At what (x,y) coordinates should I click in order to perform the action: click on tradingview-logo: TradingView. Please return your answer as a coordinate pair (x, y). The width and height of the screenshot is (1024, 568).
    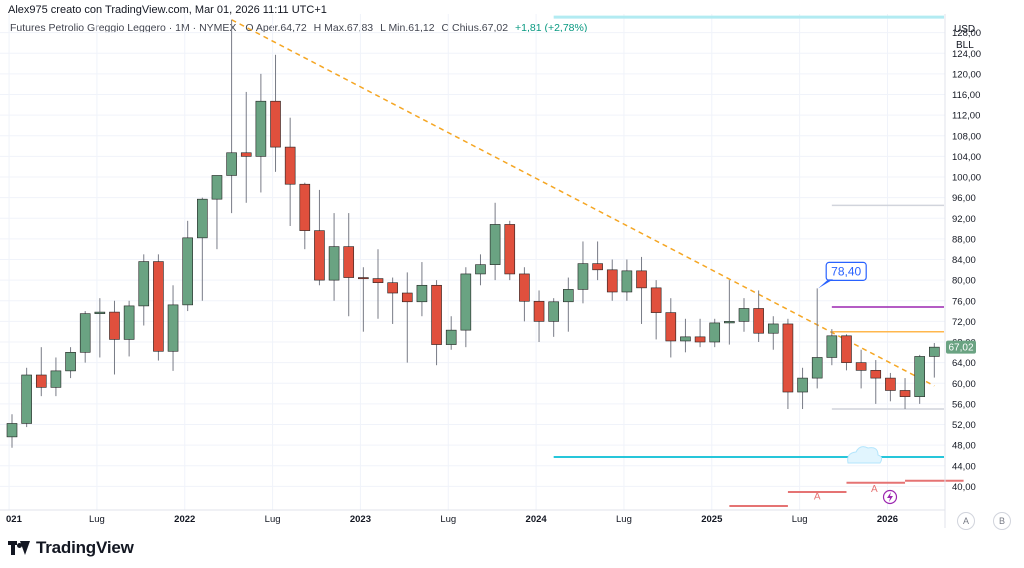
    Looking at the image, I should click on (71, 548).